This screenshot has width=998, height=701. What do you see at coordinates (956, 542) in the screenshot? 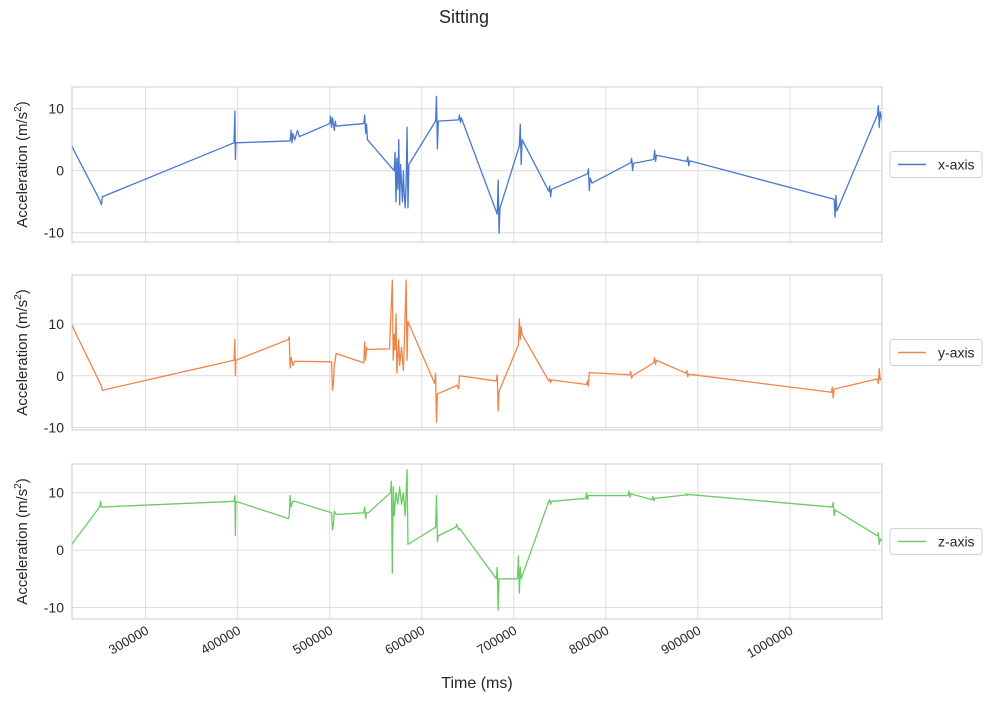
I see `legend-label: z-axis` at bounding box center [956, 542].